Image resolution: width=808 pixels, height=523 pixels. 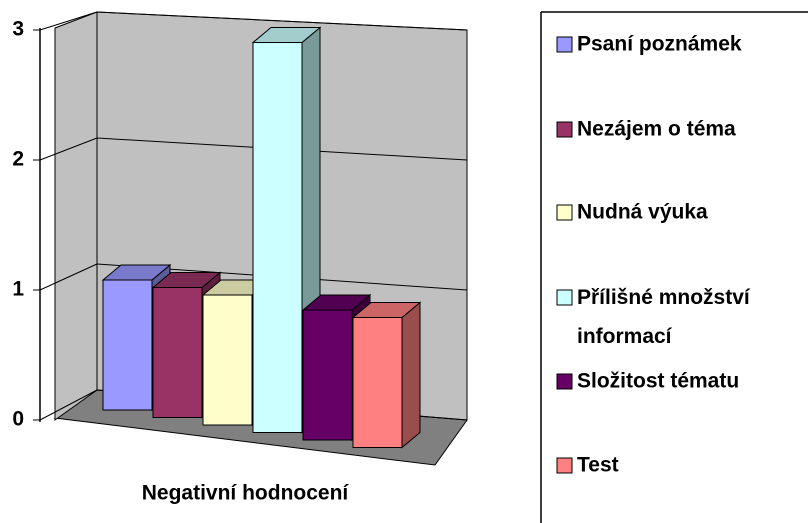 I want to click on grid-line, so click(x=282, y=21).